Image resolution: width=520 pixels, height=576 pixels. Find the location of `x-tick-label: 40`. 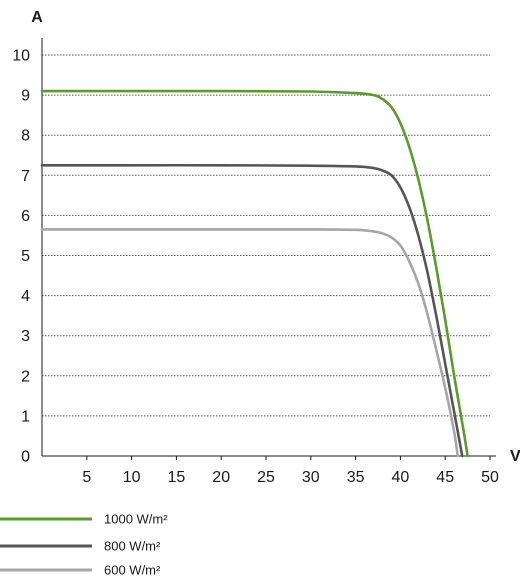

x-tick-label: 40 is located at coordinates (401, 477).